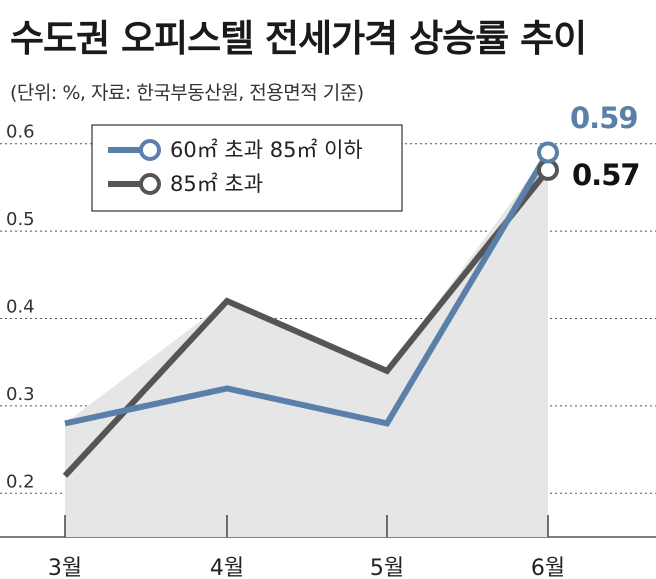 The image size is (656, 579). What do you see at coordinates (604, 118) in the screenshot?
I see `data-label: 0.59` at bounding box center [604, 118].